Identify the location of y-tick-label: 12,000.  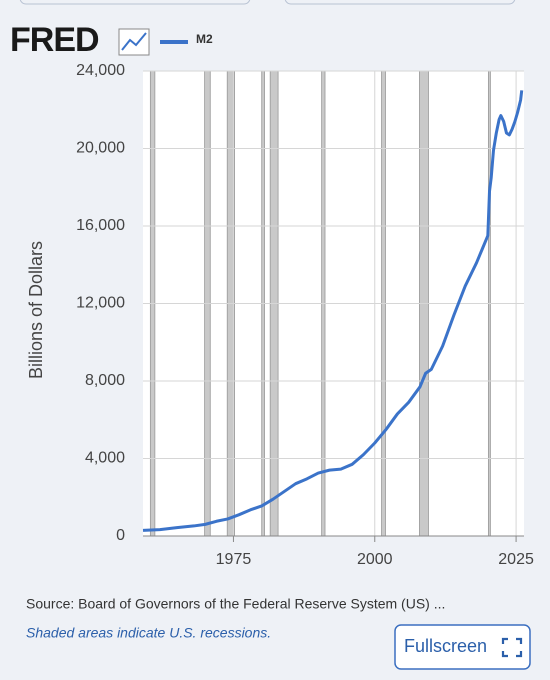
(100, 303).